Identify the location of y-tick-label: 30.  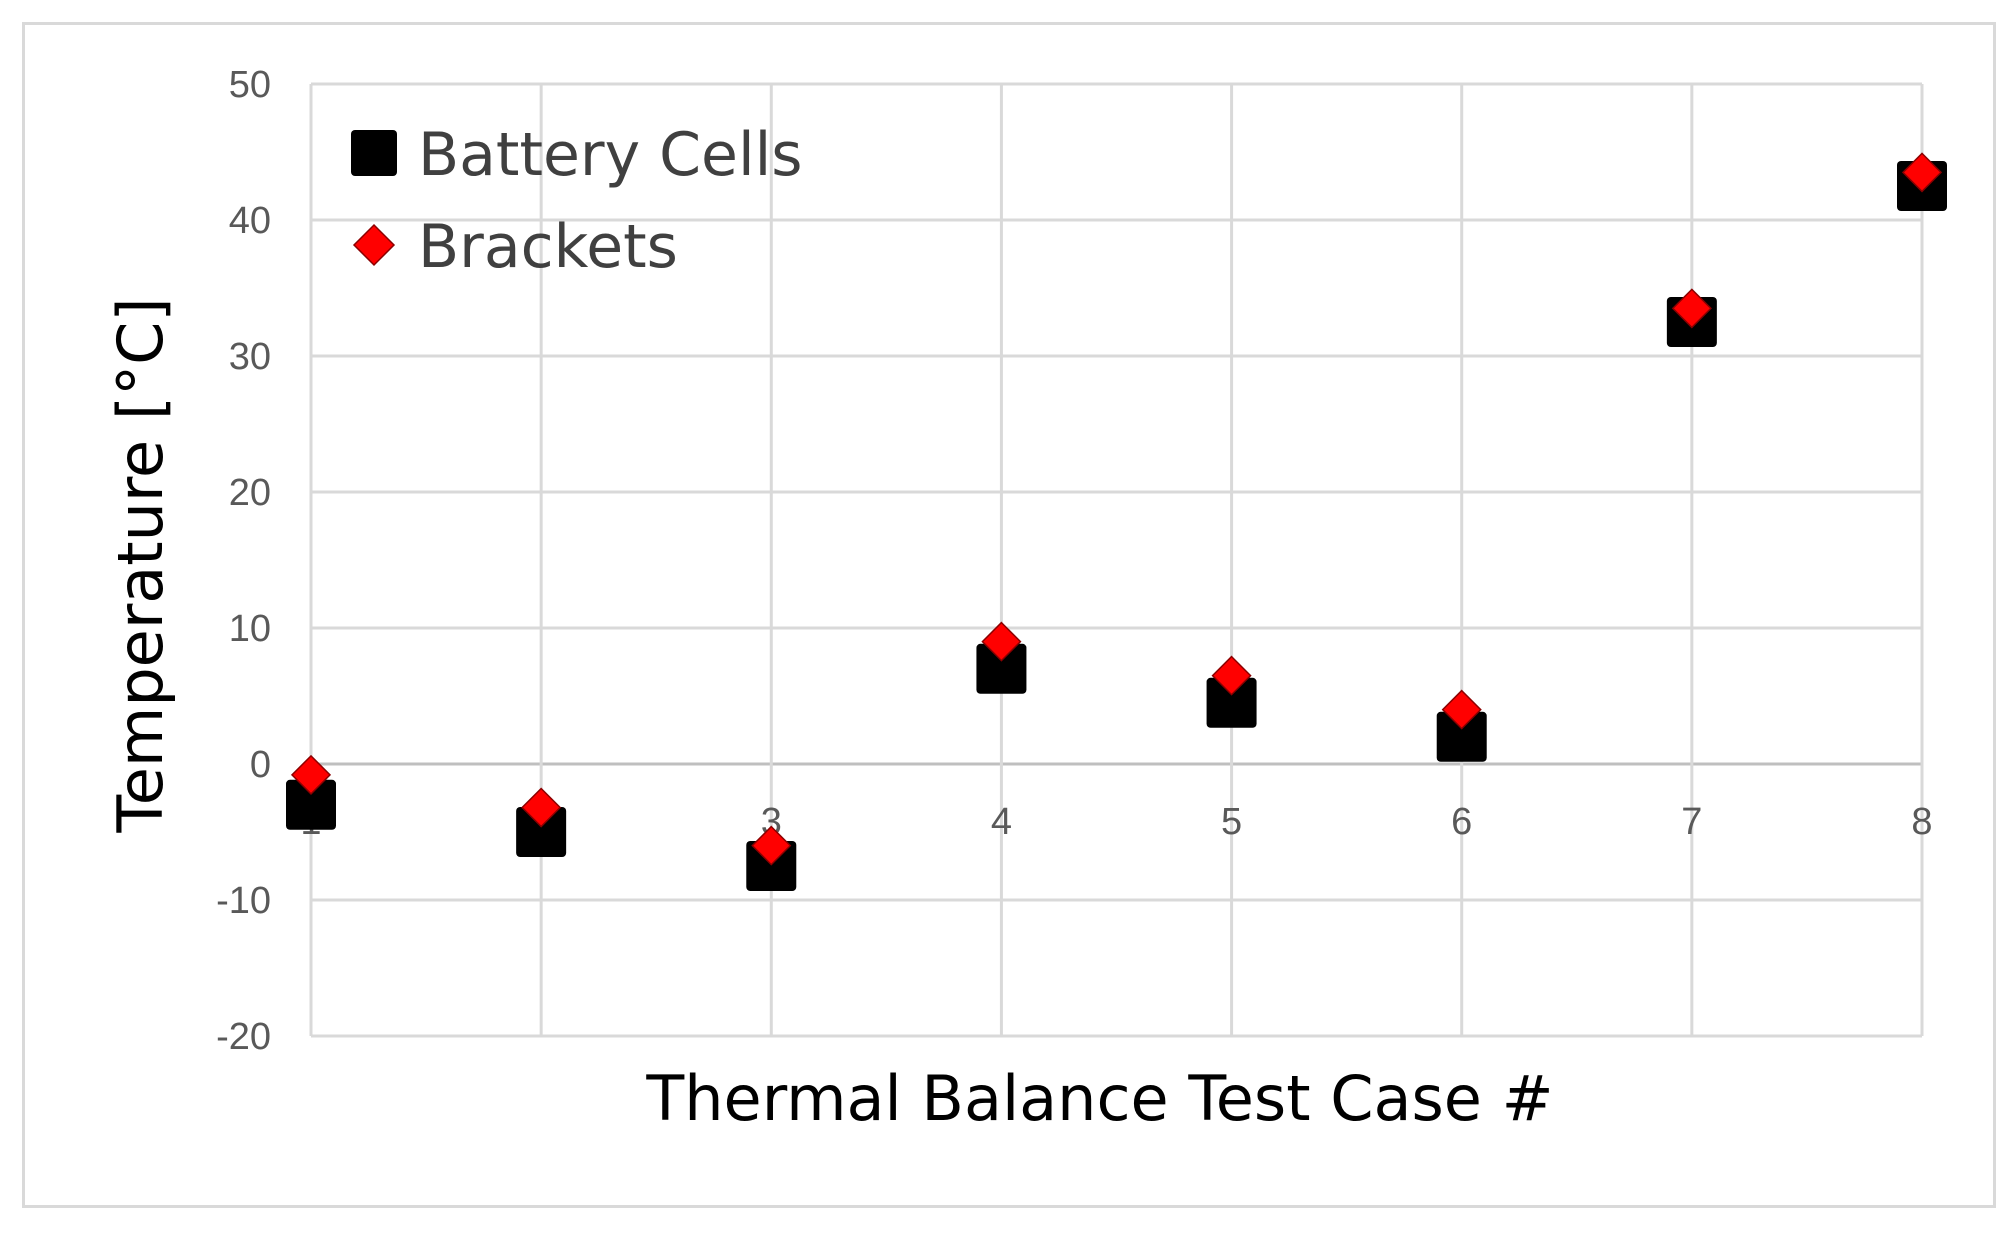
(250, 357).